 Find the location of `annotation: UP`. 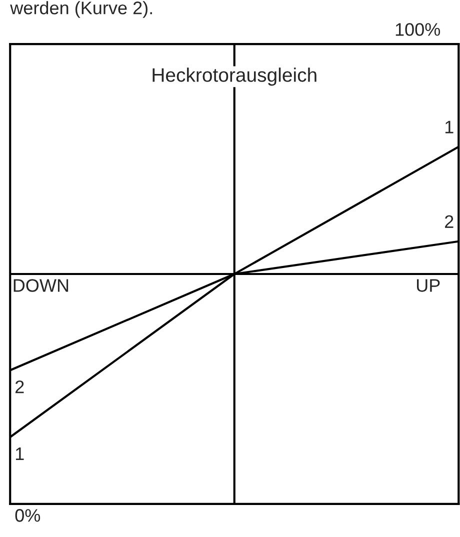

annotation: UP is located at coordinates (428, 285).